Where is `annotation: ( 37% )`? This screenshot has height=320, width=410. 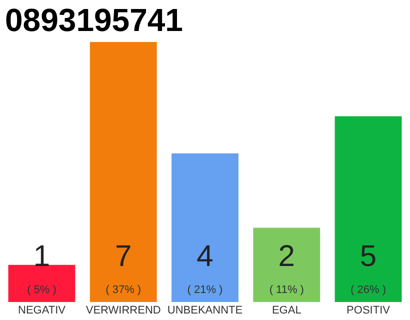
annotation: ( 37% ) is located at coordinates (124, 290).